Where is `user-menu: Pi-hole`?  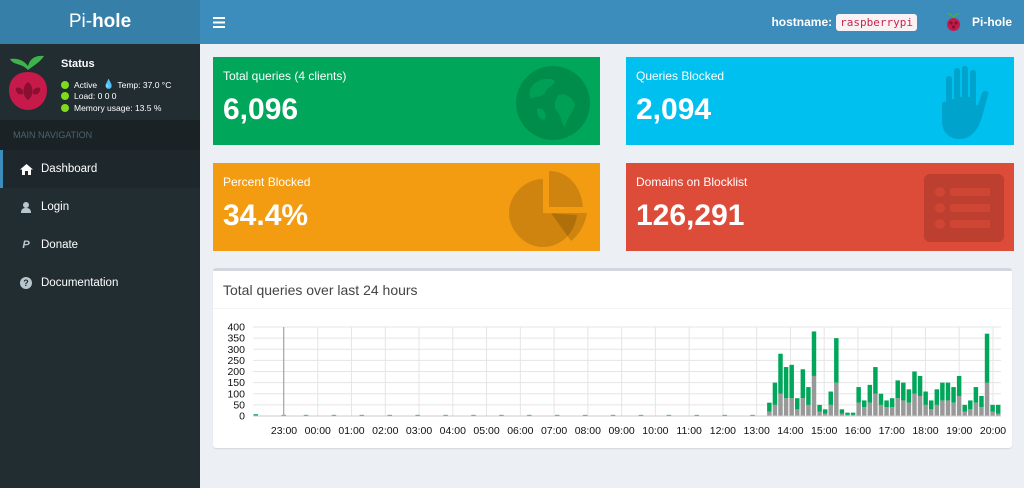
user-menu: Pi-hole is located at coordinates (978, 22).